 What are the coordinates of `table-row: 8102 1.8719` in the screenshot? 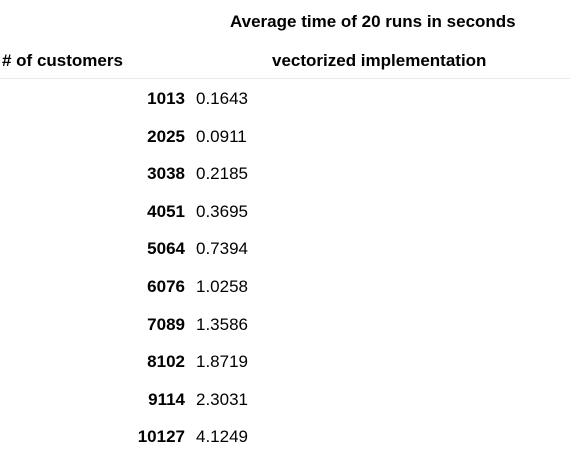 It's located at (285, 362).